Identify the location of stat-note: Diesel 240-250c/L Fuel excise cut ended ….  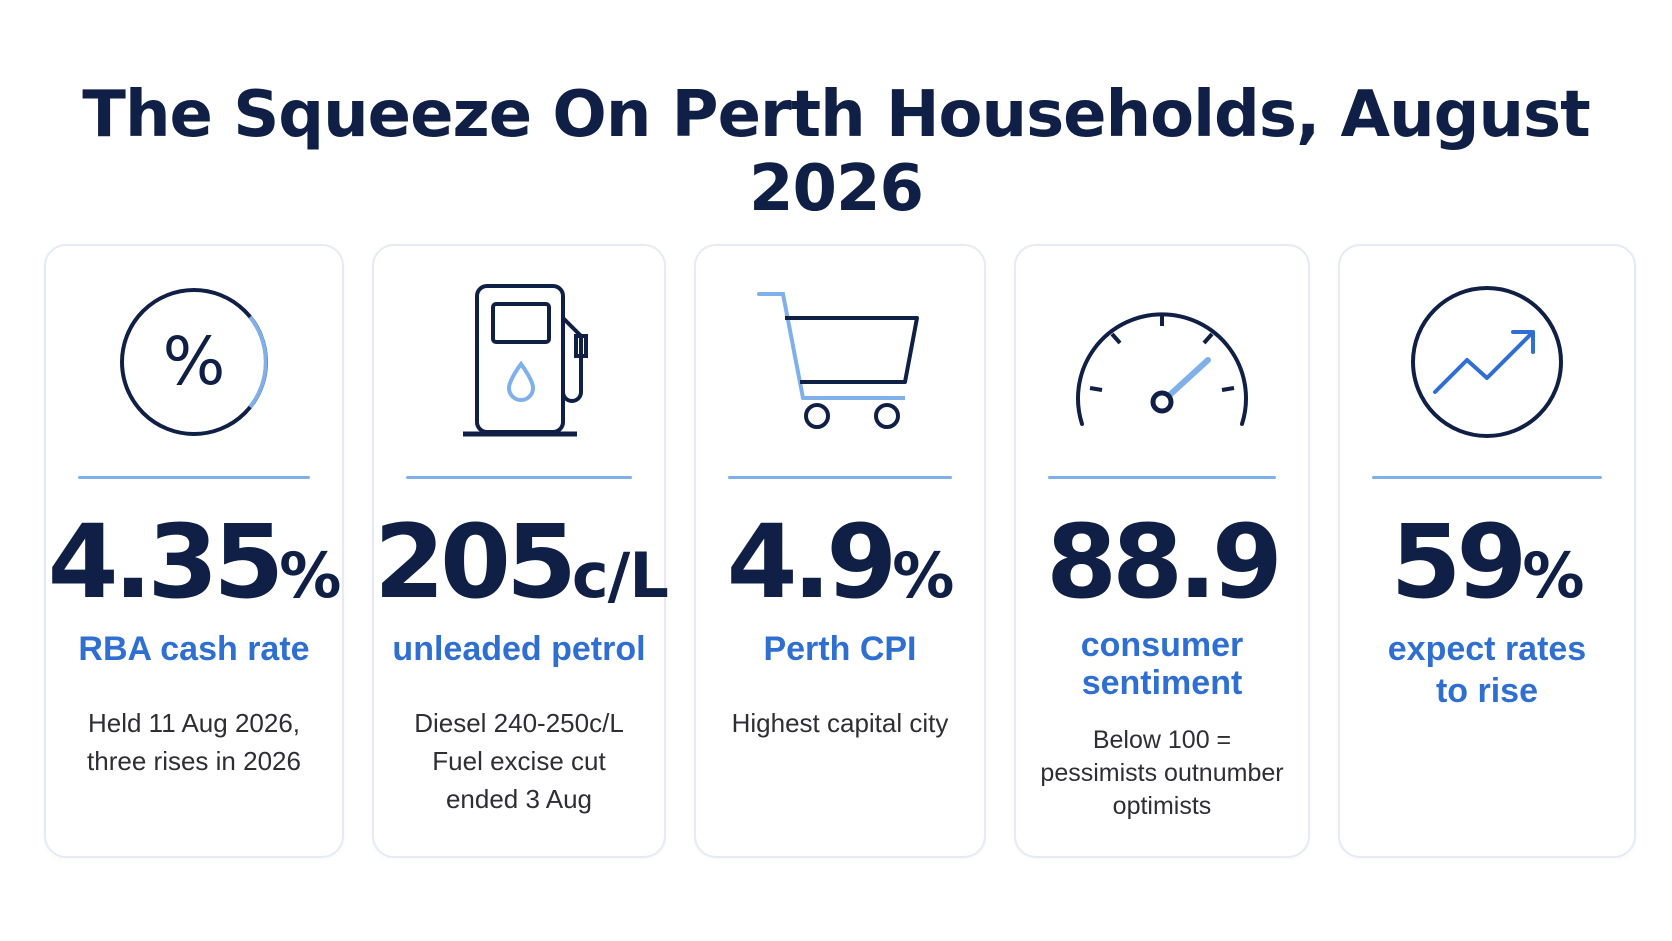
(519, 761).